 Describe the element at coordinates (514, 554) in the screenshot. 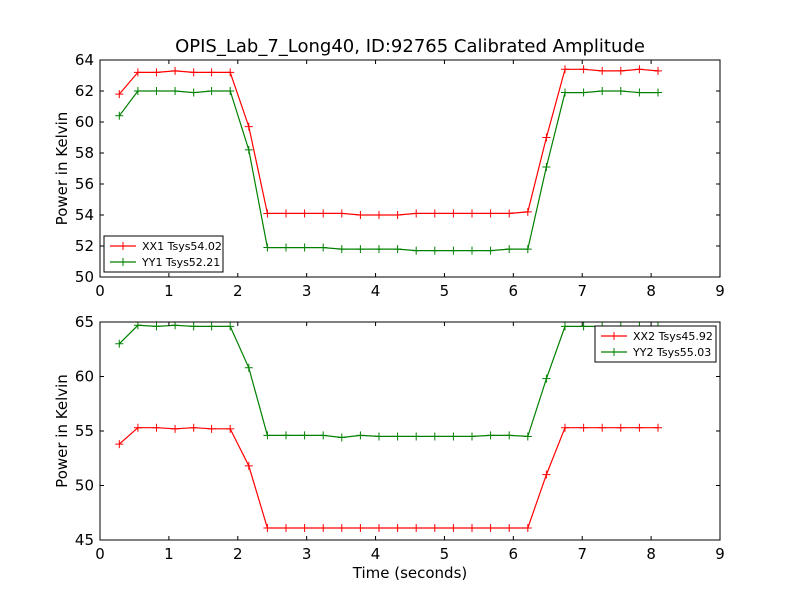

I see `bottom-x-tick-label: 6` at that location.